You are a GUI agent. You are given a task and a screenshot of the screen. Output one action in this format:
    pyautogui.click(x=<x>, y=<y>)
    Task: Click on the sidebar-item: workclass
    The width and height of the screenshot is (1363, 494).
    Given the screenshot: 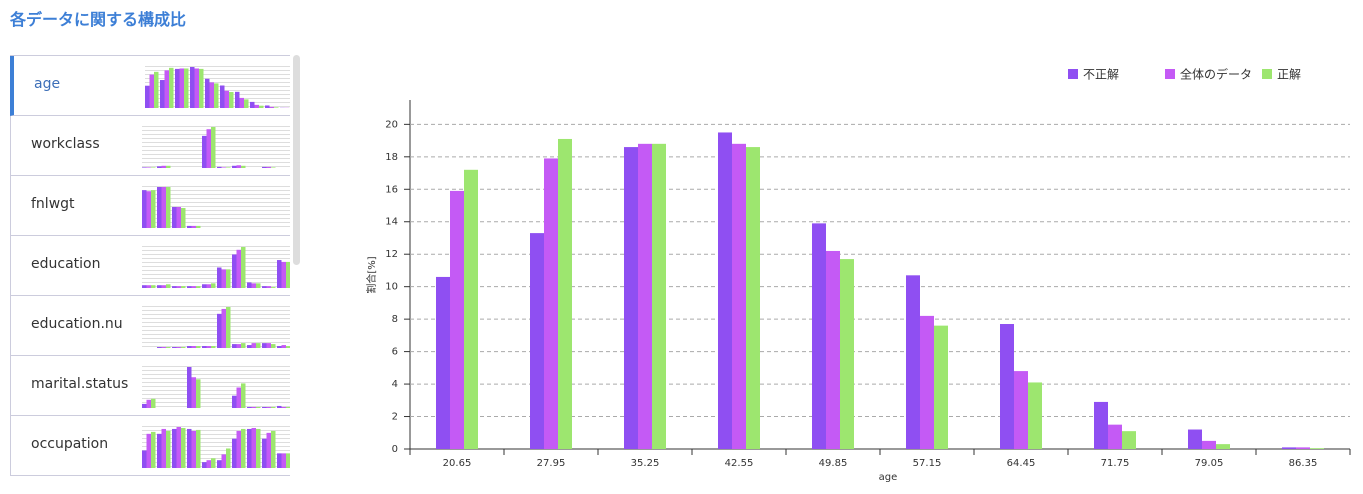 What is the action you would take?
    pyautogui.click(x=150, y=146)
    